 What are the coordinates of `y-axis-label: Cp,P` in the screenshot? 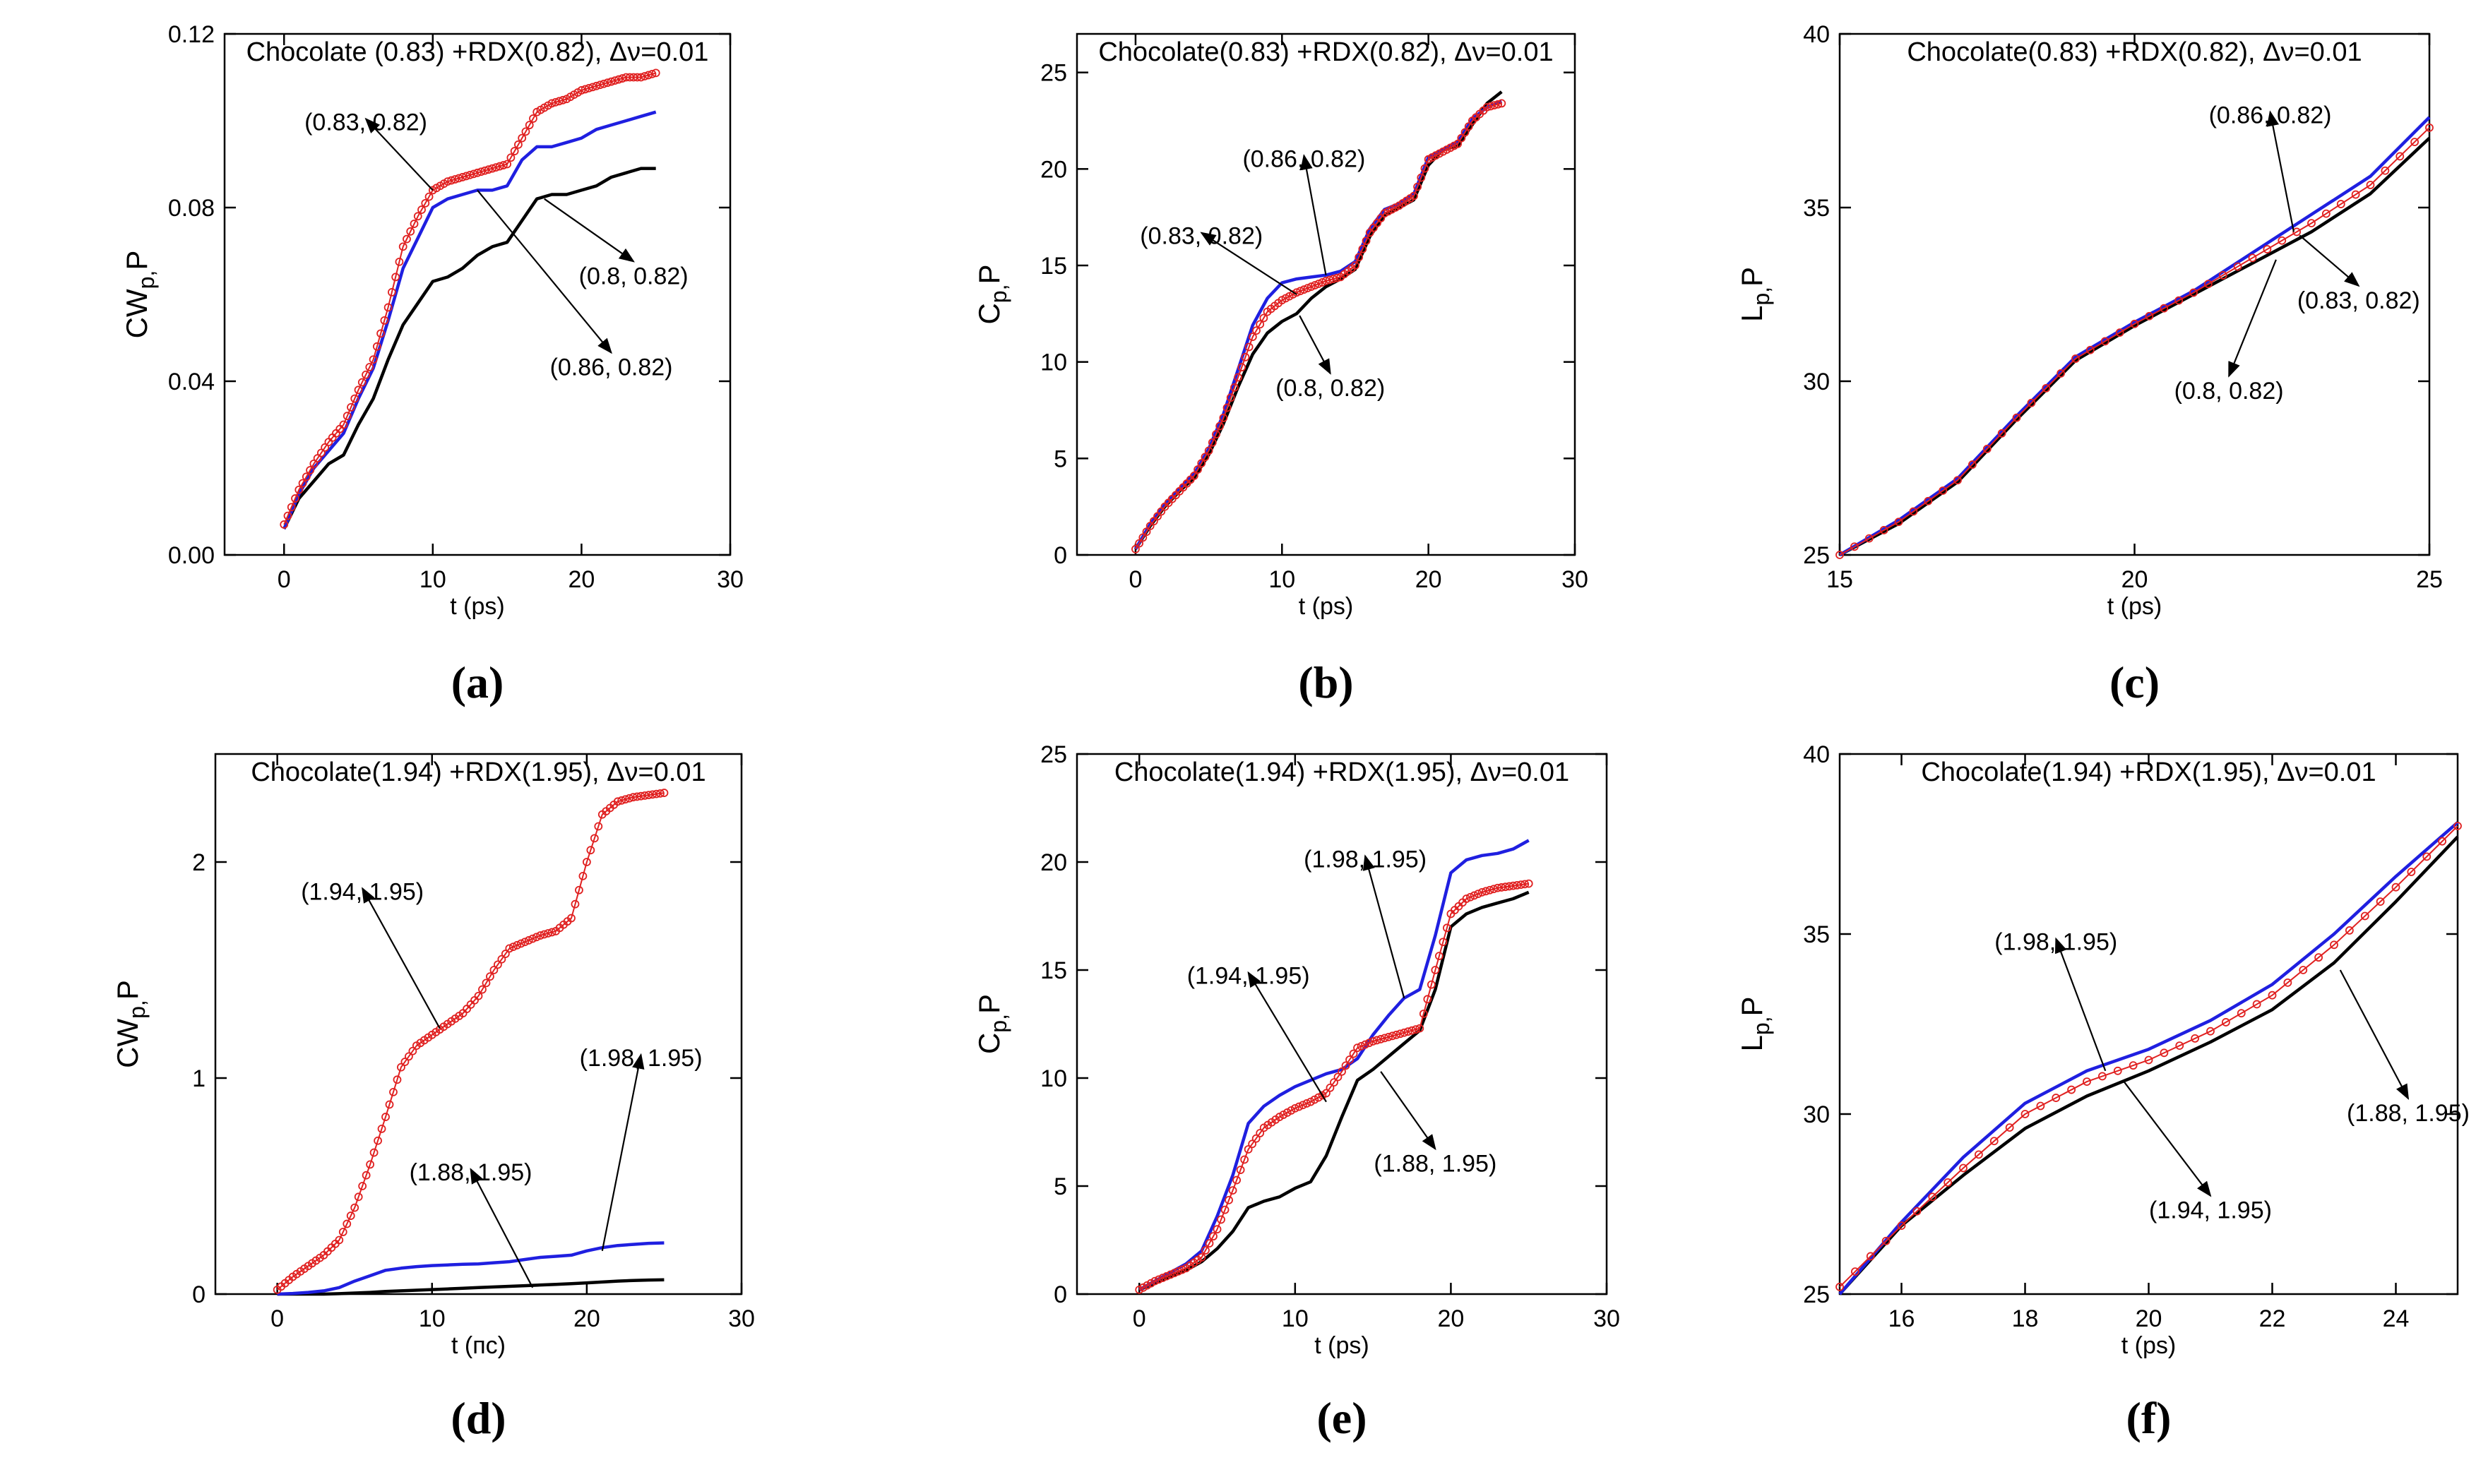 It's located at (991, 1024).